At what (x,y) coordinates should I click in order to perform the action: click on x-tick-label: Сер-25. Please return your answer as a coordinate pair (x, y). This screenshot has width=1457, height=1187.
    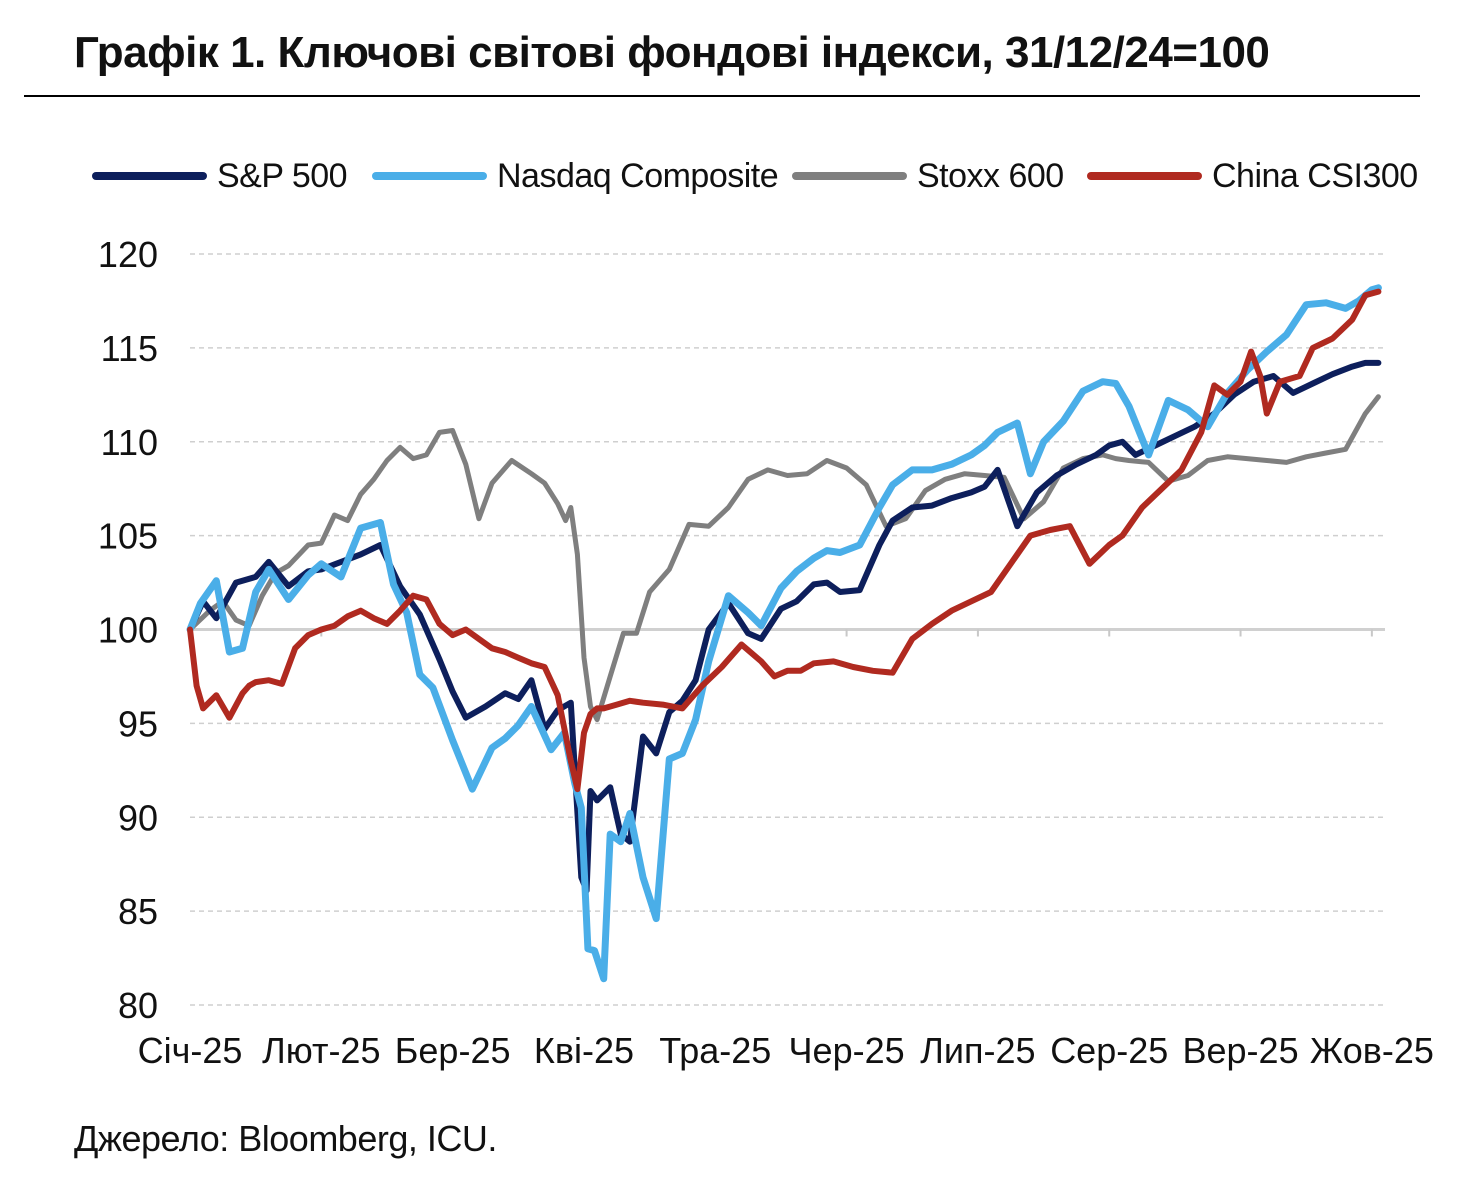
    Looking at the image, I should click on (1109, 1050).